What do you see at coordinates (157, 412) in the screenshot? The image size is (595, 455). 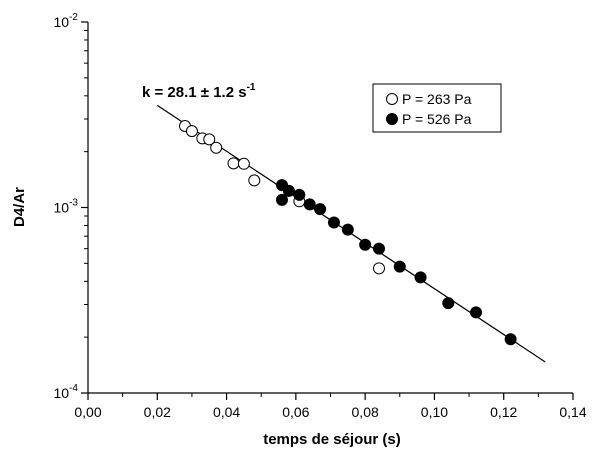 I see `x-tick-label: 0,02` at bounding box center [157, 412].